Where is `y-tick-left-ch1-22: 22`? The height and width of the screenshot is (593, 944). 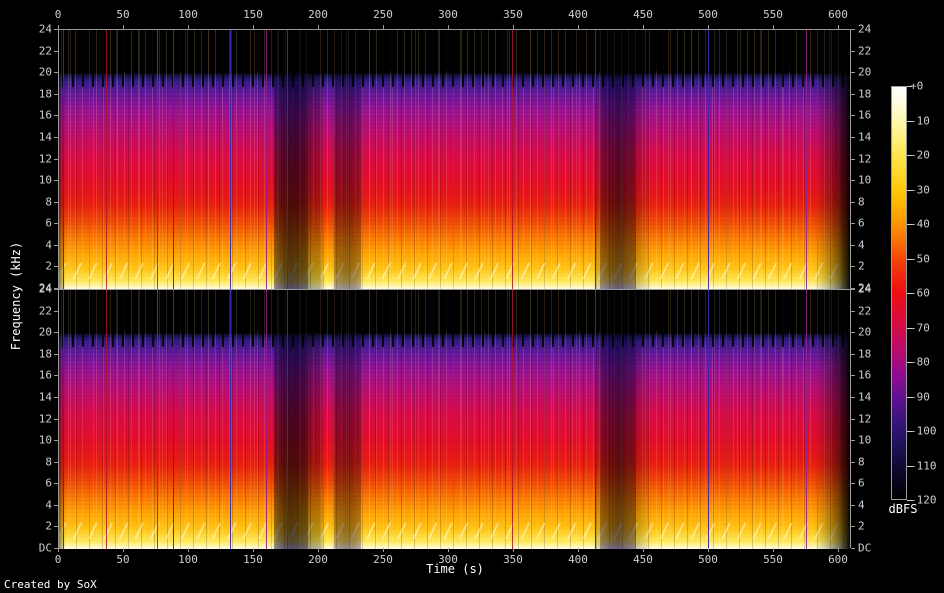
y-tick-left-ch1-22: 22 is located at coordinates (45, 51).